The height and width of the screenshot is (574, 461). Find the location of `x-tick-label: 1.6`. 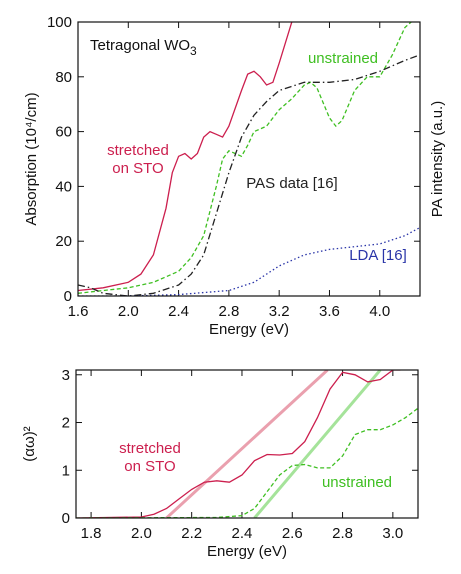

x-tick-label: 1.6 is located at coordinates (78, 311).